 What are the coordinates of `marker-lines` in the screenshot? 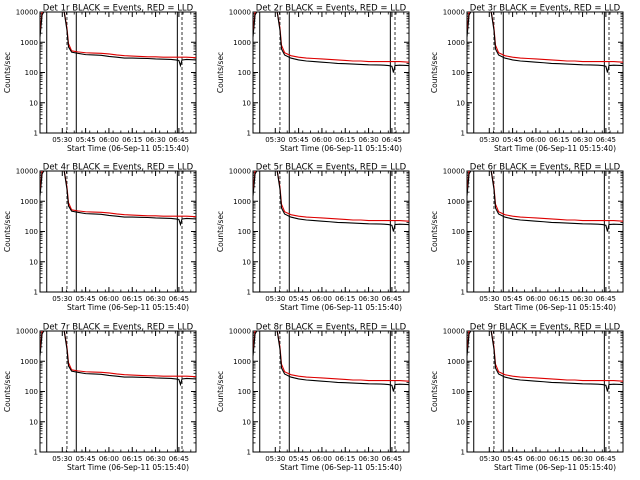 It's located at (114, 391).